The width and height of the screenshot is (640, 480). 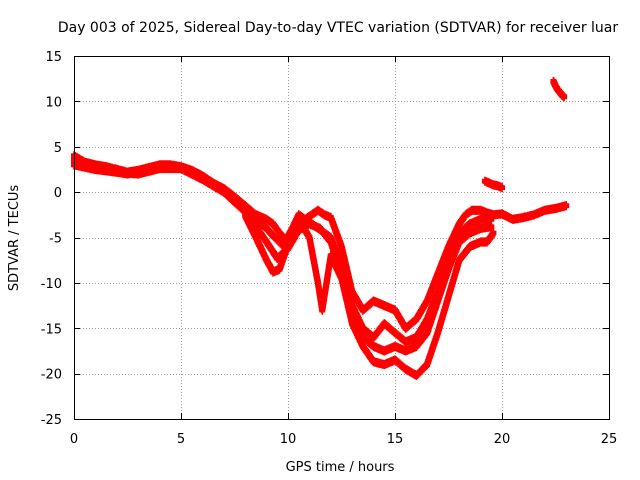 What do you see at coordinates (74, 439) in the screenshot?
I see `x-tick-label: 0` at bounding box center [74, 439].